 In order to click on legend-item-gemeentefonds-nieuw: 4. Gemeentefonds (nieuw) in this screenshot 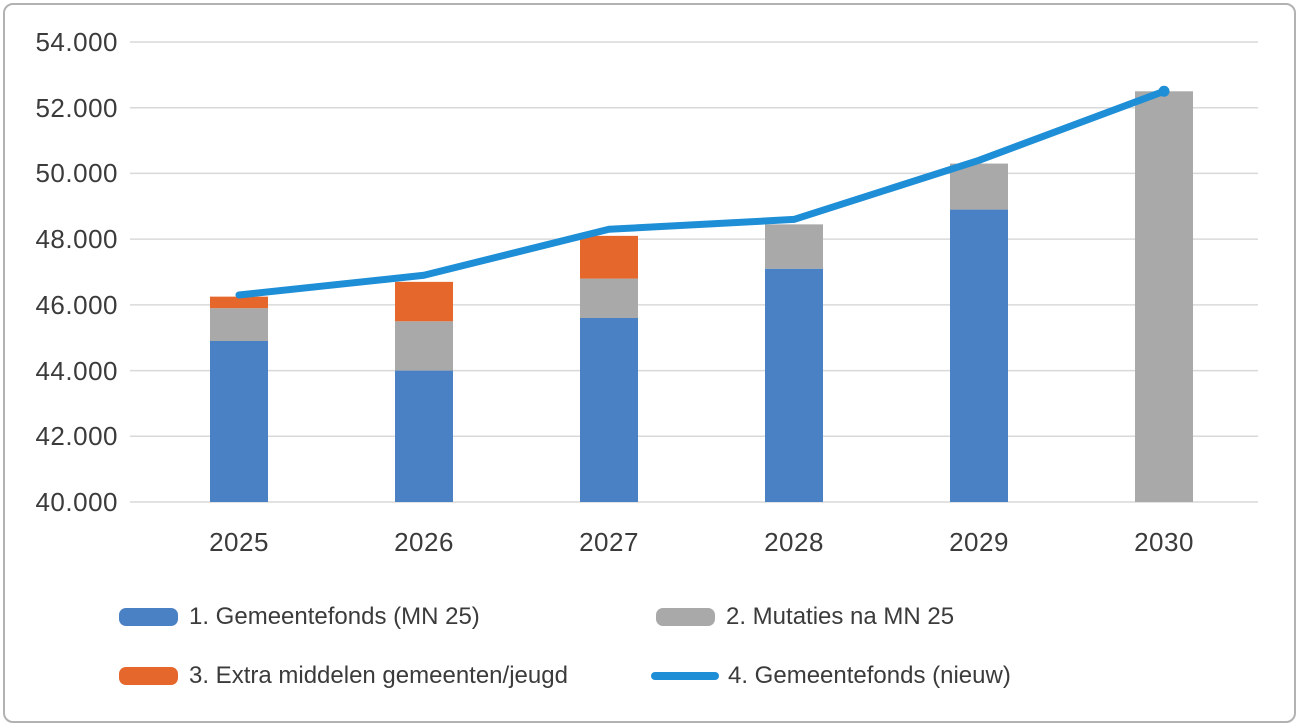, I will do `click(831, 675)`.